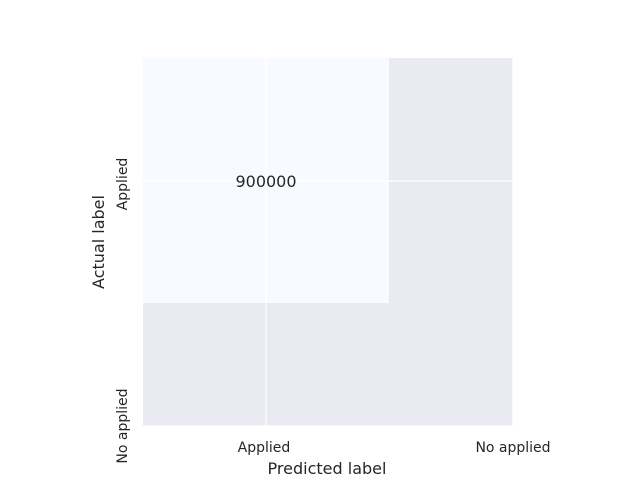 Image resolution: width=640 pixels, height=480 pixels. What do you see at coordinates (98, 242) in the screenshot?
I see `y-axis-label: Actual label` at bounding box center [98, 242].